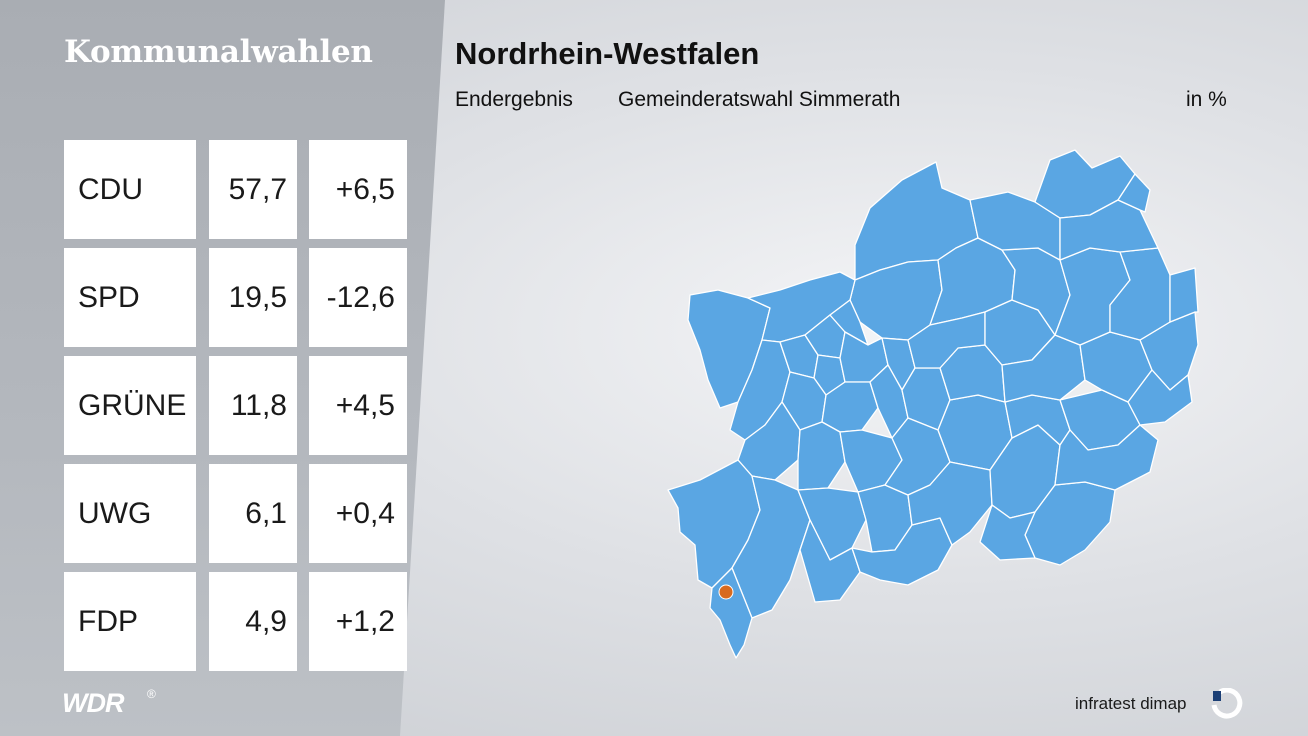 The width and height of the screenshot is (1308, 736). Describe the element at coordinates (253, 189) in the screenshot. I see `vote-share: 57,7` at that location.